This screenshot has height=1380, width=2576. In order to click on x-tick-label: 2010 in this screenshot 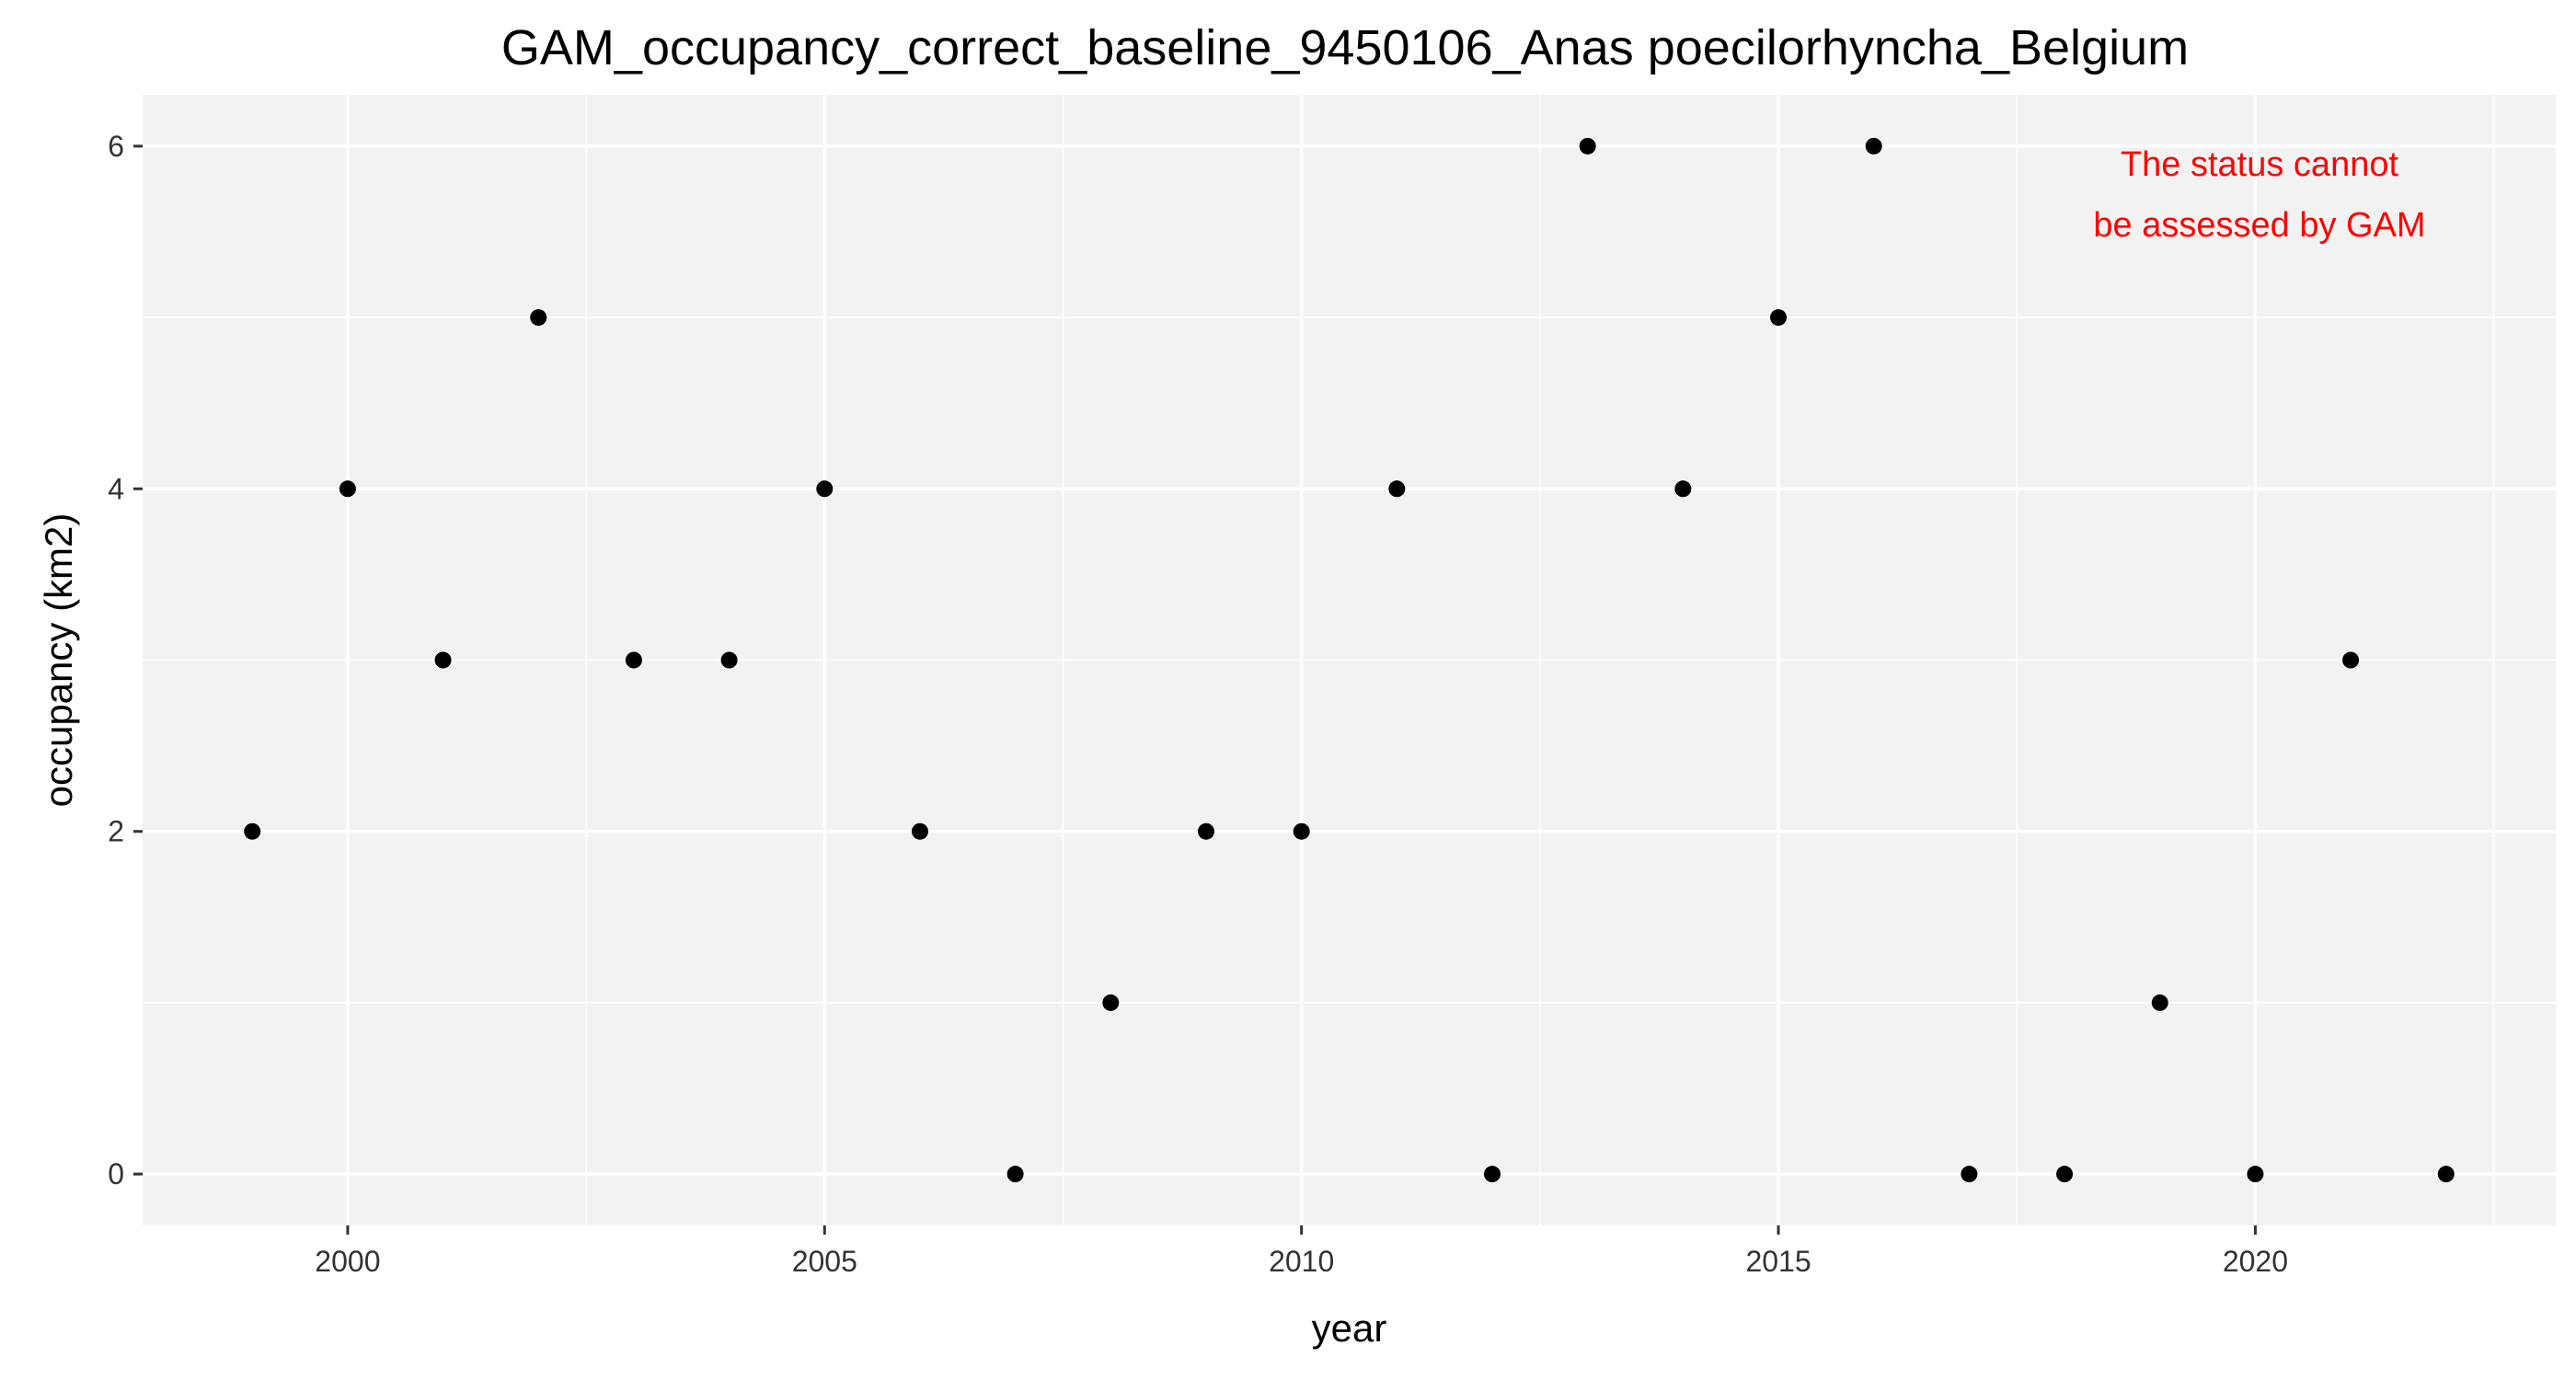, I will do `click(1301, 1261)`.